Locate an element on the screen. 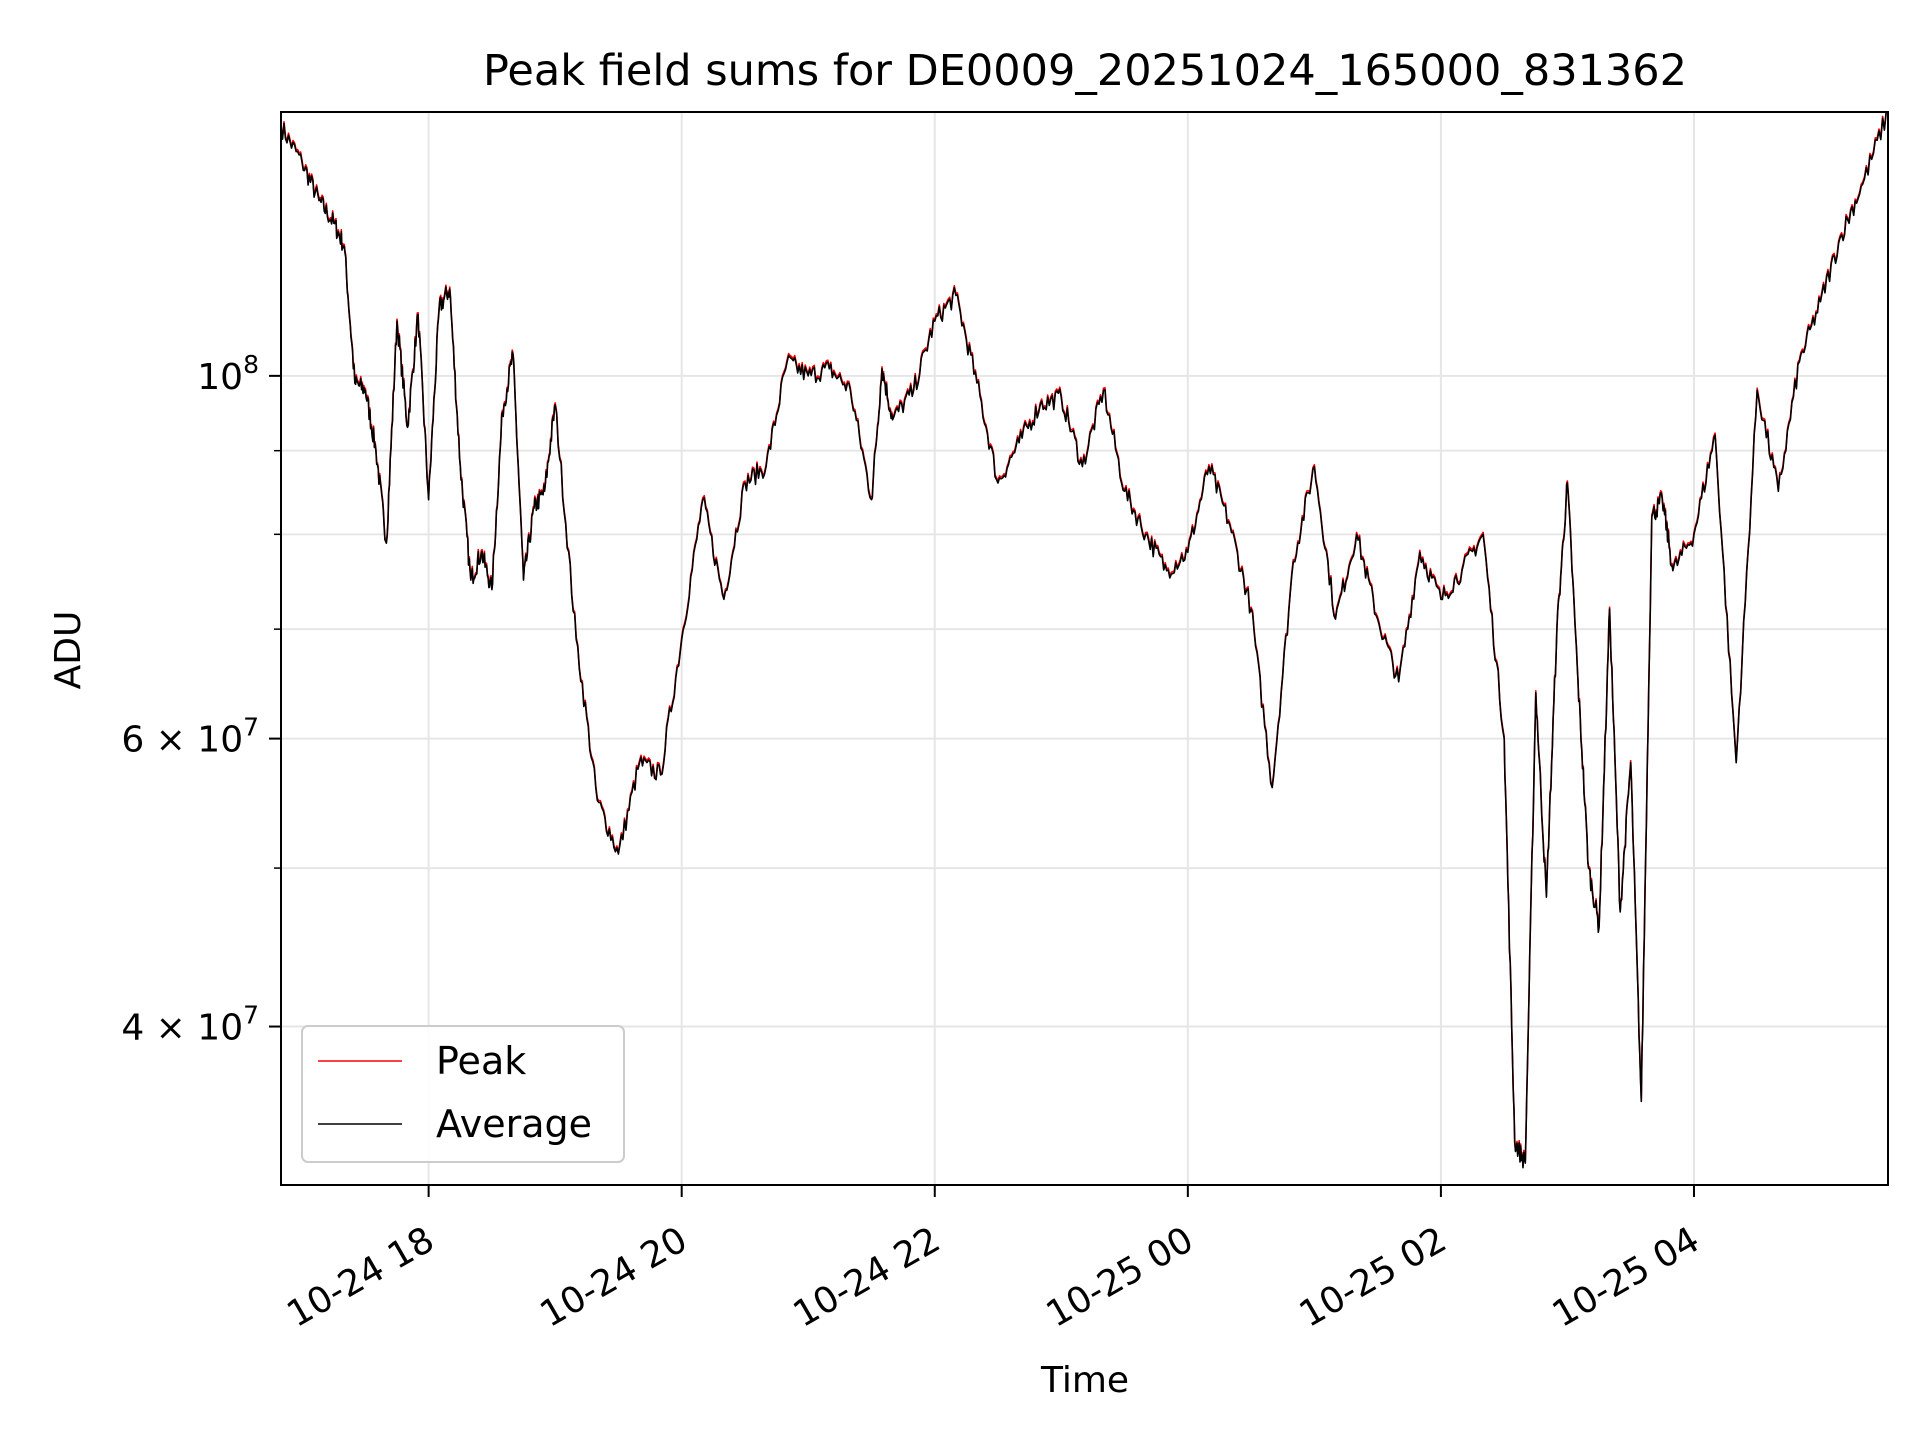 This screenshot has width=1920, height=1440. y-axis: 108 6 × 107 4 × 107 is located at coordinates (201, 699).